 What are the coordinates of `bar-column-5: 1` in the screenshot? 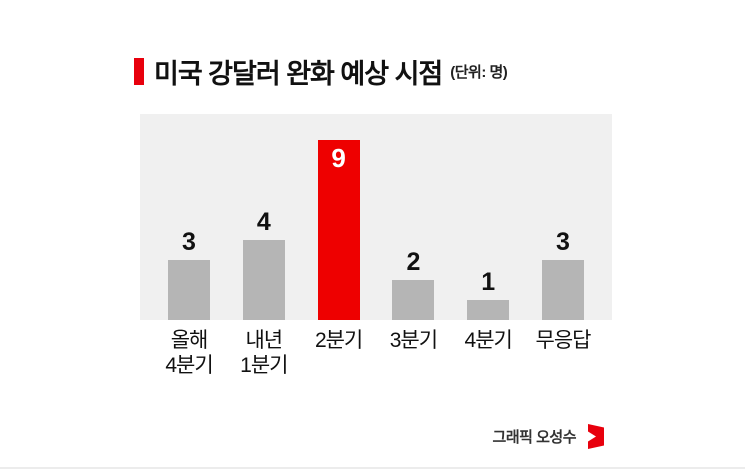 It's located at (488, 294).